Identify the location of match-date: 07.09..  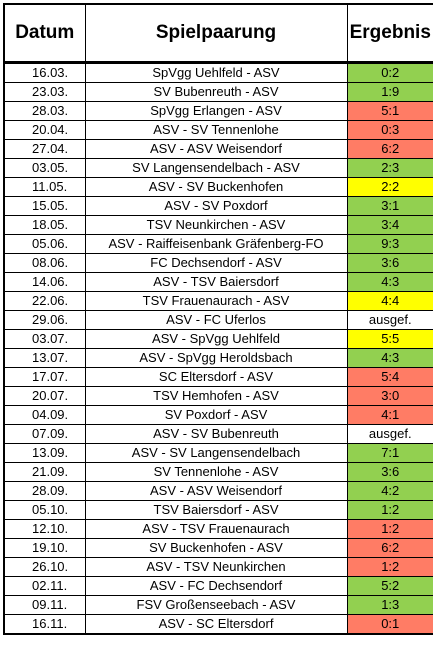
(44, 434).